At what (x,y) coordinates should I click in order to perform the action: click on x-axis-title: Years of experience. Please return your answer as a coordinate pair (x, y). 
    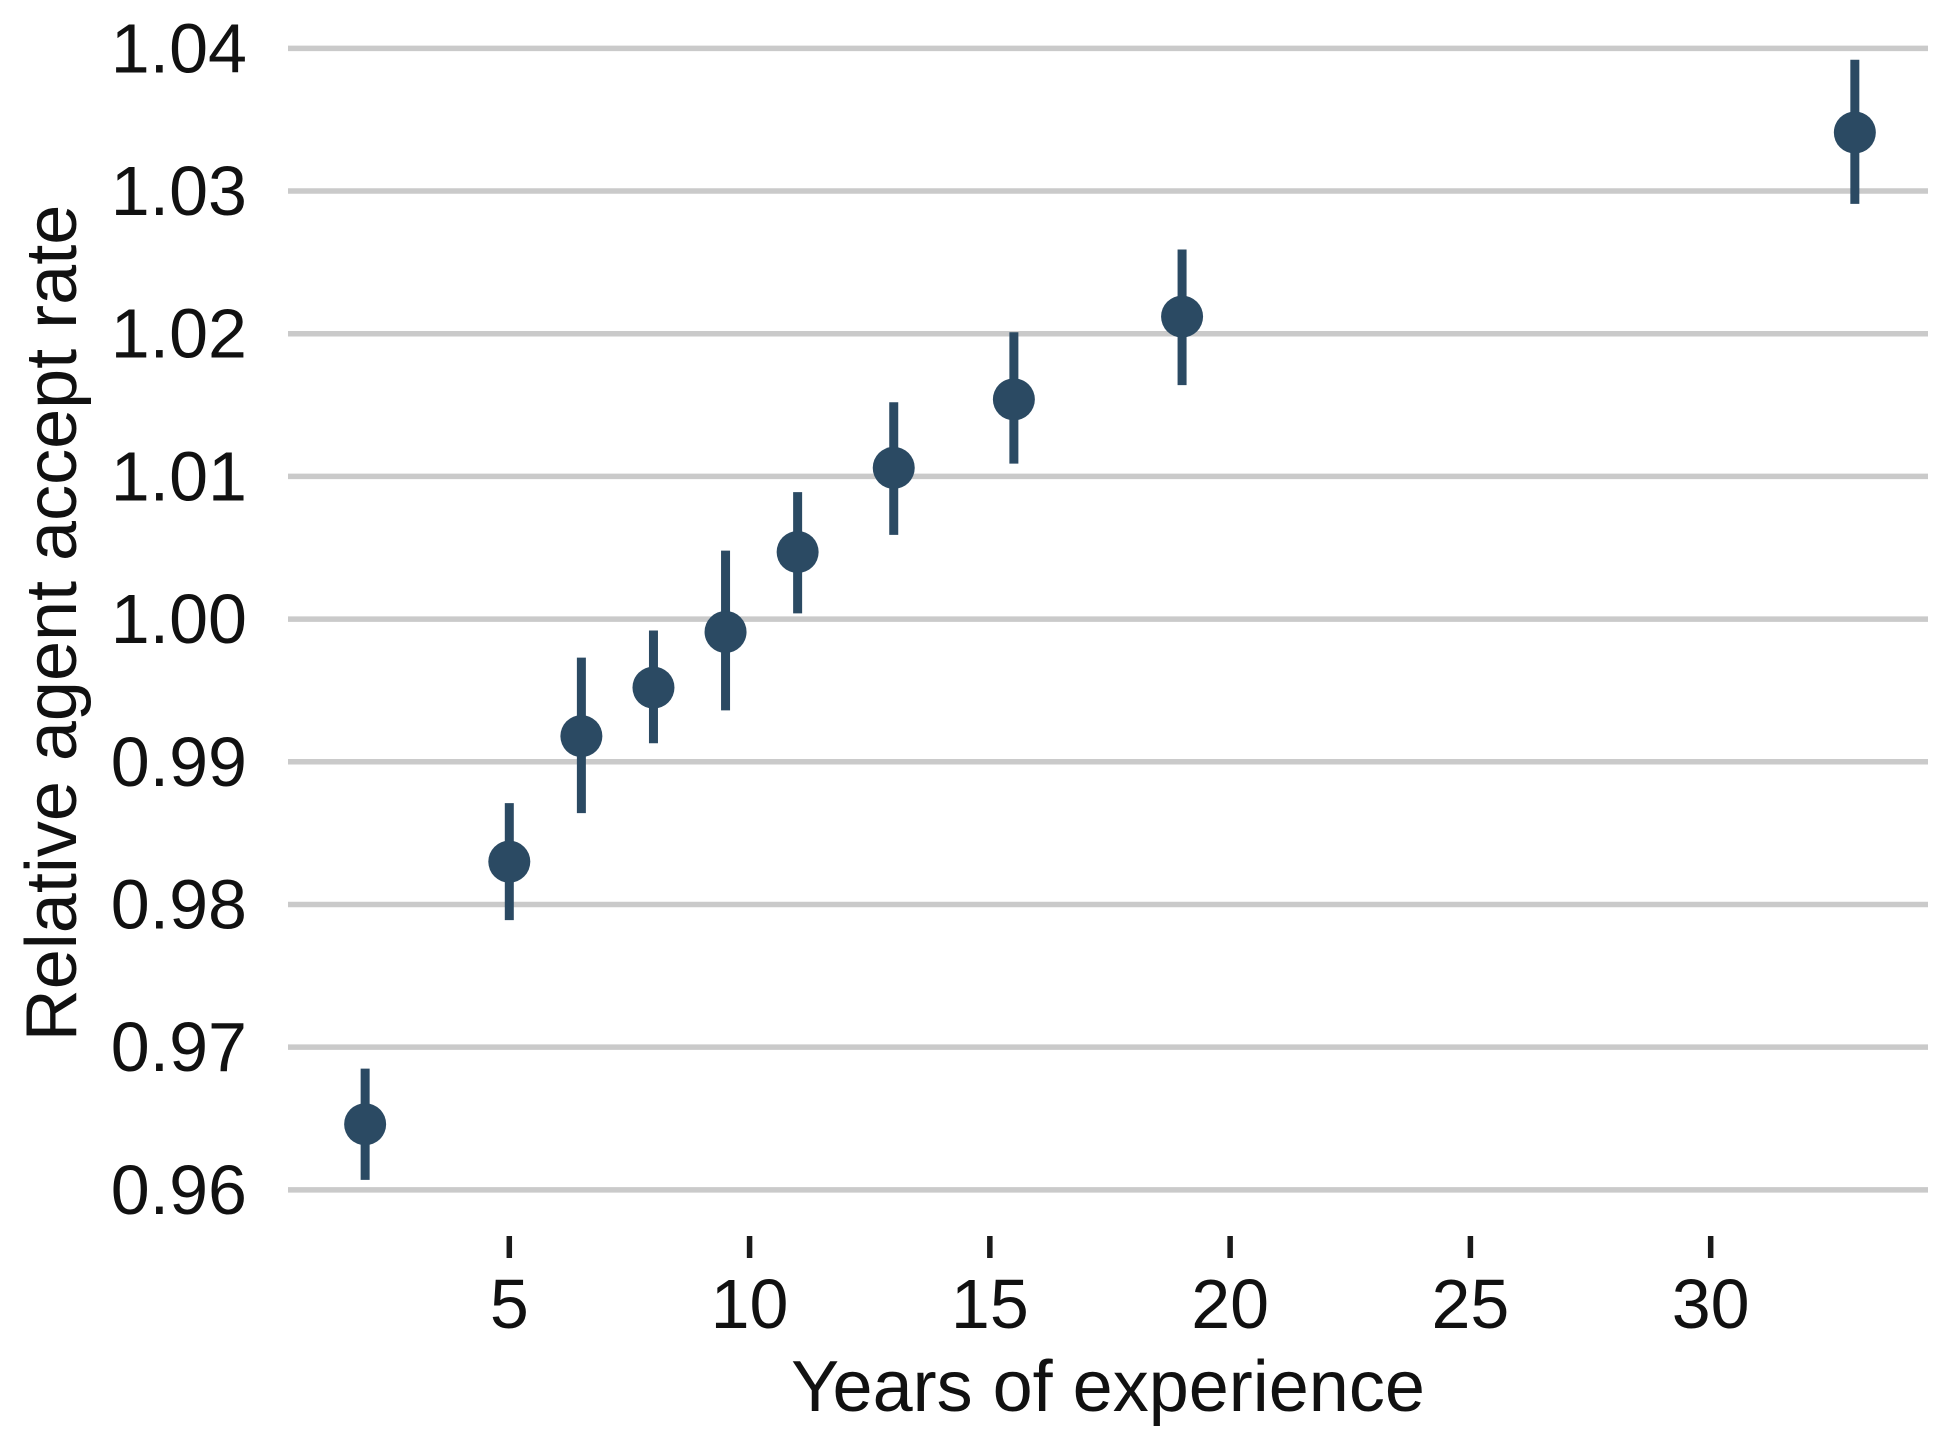
    Looking at the image, I should click on (1108, 1387).